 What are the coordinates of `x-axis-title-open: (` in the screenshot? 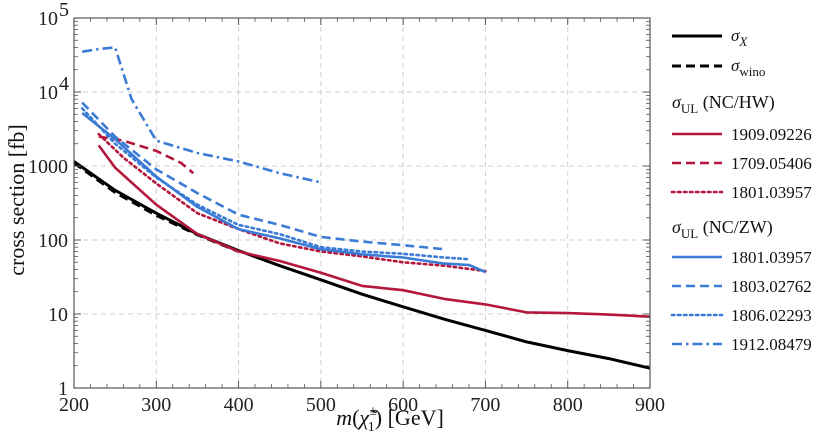 It's located at (355, 417).